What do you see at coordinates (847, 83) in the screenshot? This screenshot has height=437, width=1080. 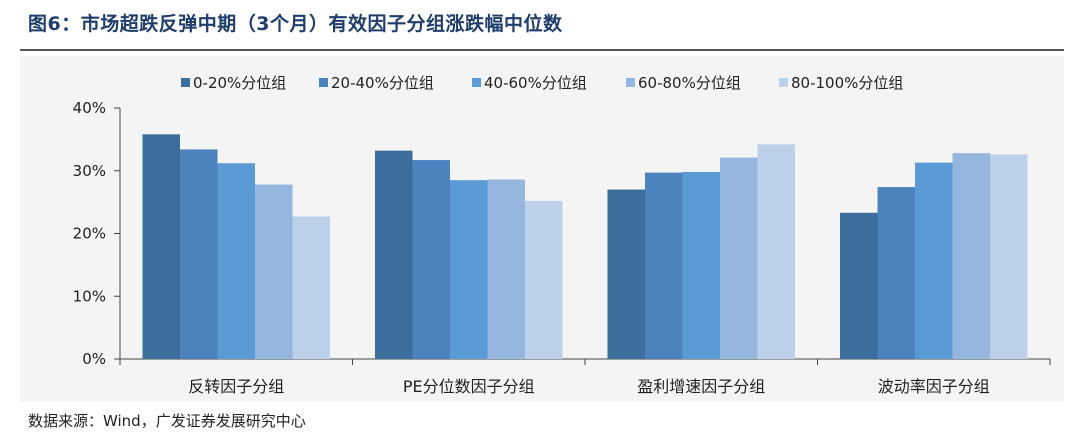 I see `legend-label: 80-100%分位组` at bounding box center [847, 83].